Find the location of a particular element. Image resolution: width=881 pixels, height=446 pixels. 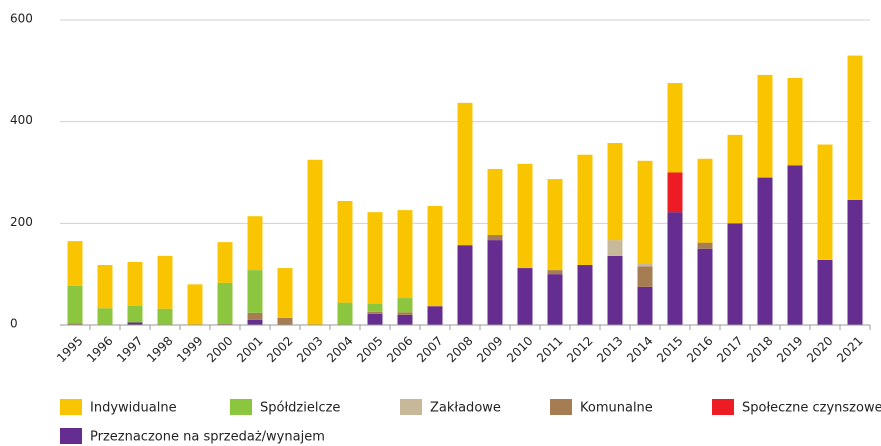

legend-label: Spółdzielcze is located at coordinates (300, 408).